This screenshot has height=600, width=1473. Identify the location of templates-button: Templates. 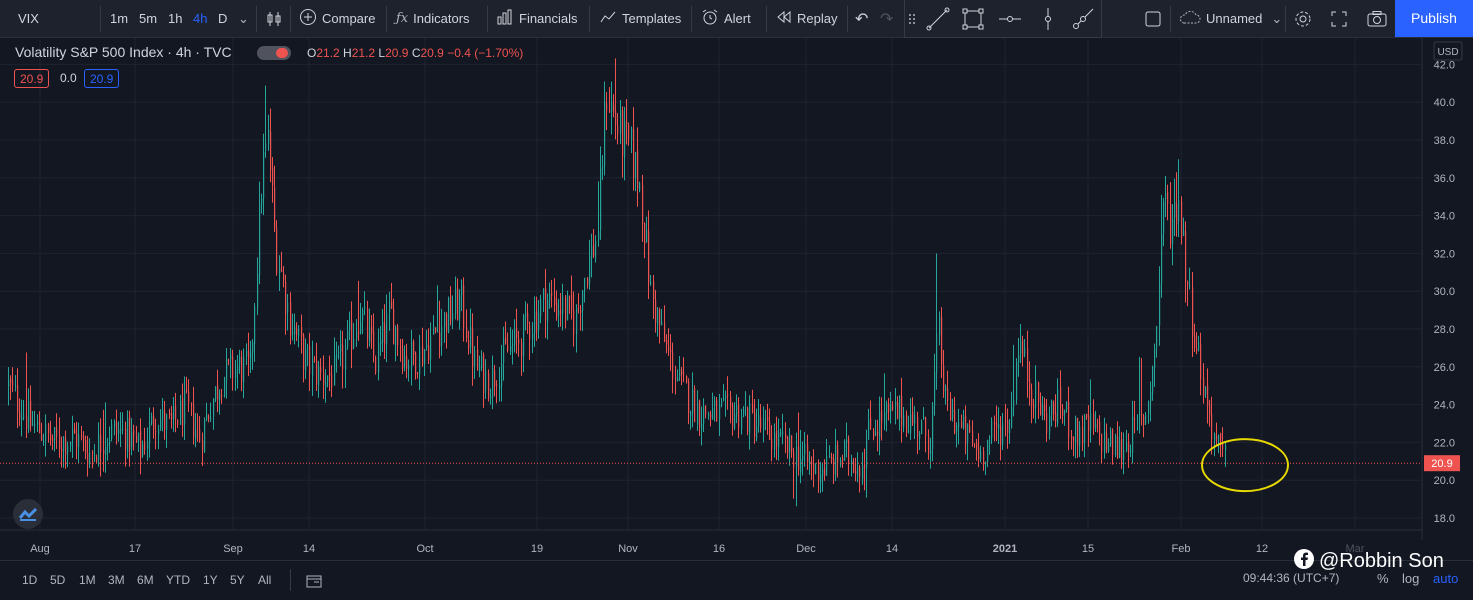
(640, 18).